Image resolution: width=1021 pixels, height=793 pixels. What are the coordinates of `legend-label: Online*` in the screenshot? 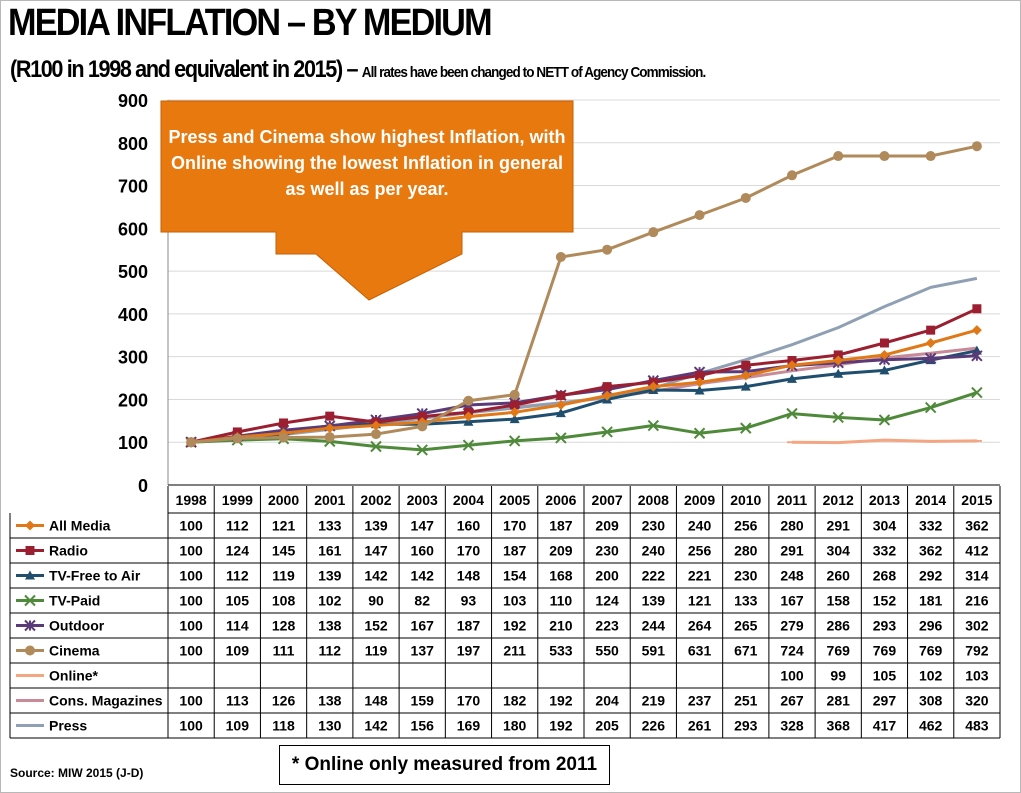 It's located at (74, 676).